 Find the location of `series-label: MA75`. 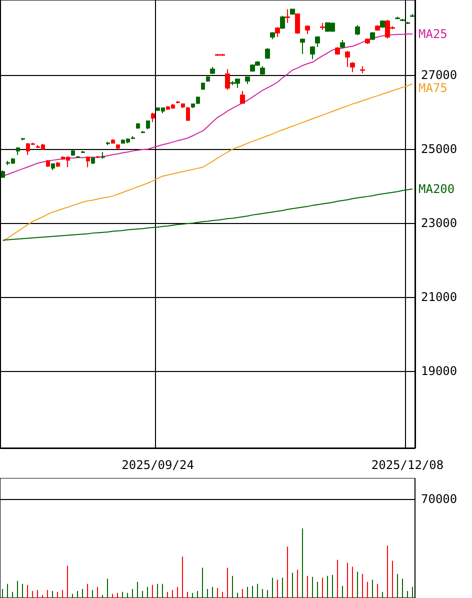

series-label: MA75 is located at coordinates (433, 88).